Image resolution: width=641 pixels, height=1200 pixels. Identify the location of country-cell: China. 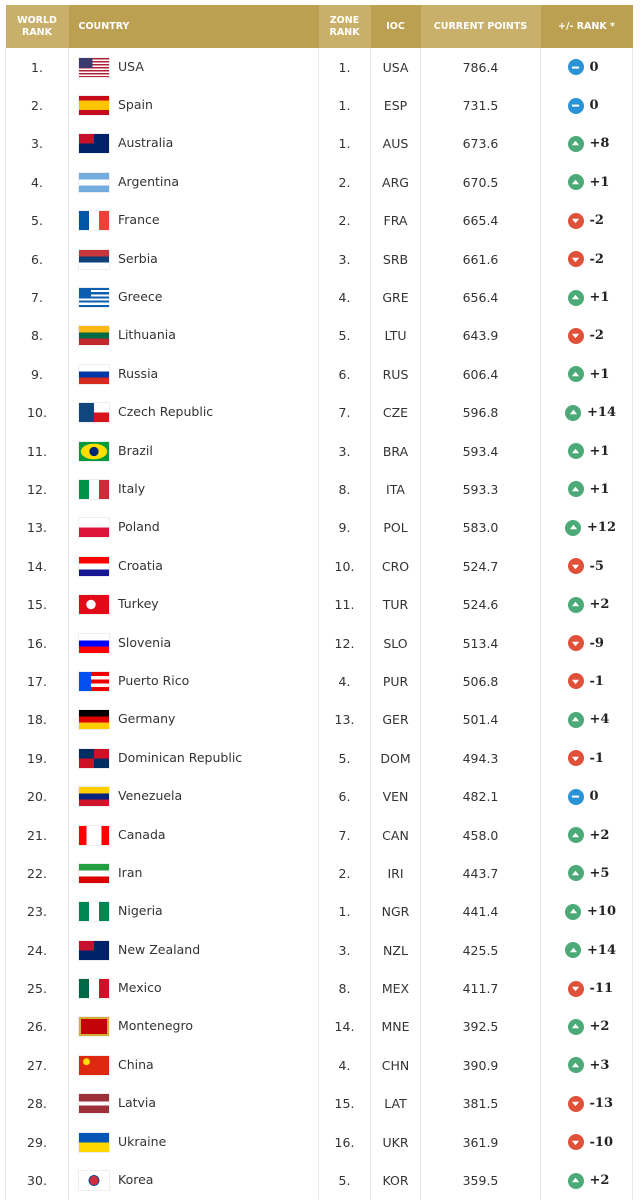
(193, 1065).